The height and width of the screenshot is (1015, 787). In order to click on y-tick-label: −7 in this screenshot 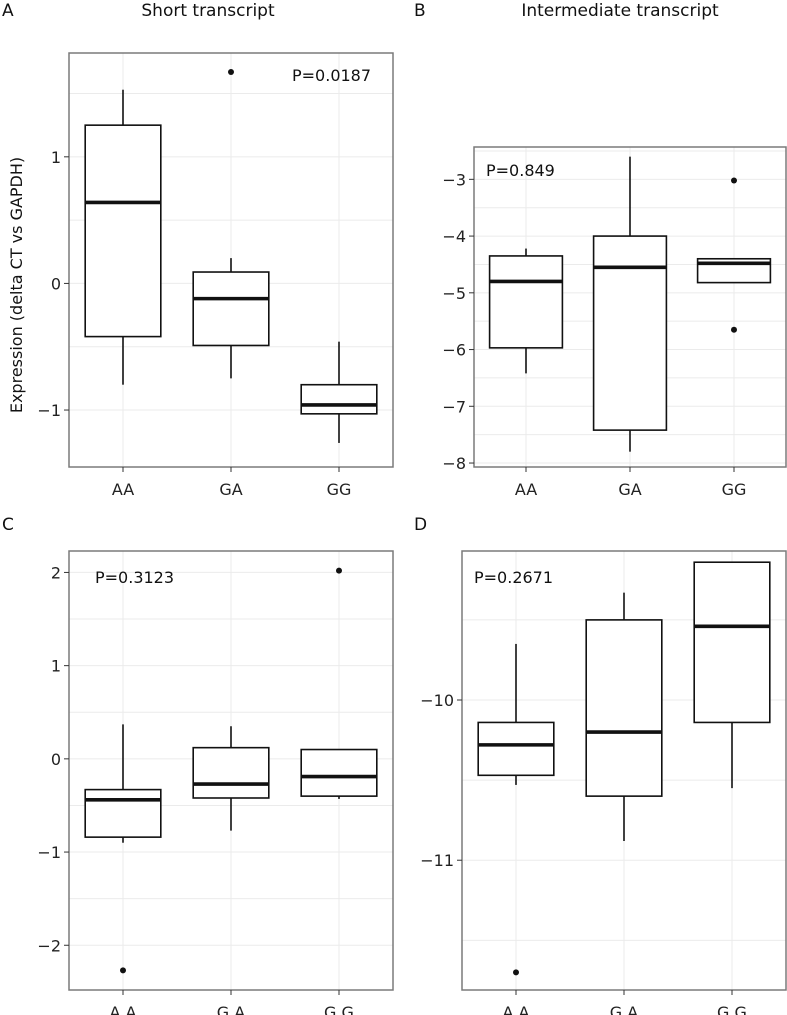, I will do `click(454, 406)`.